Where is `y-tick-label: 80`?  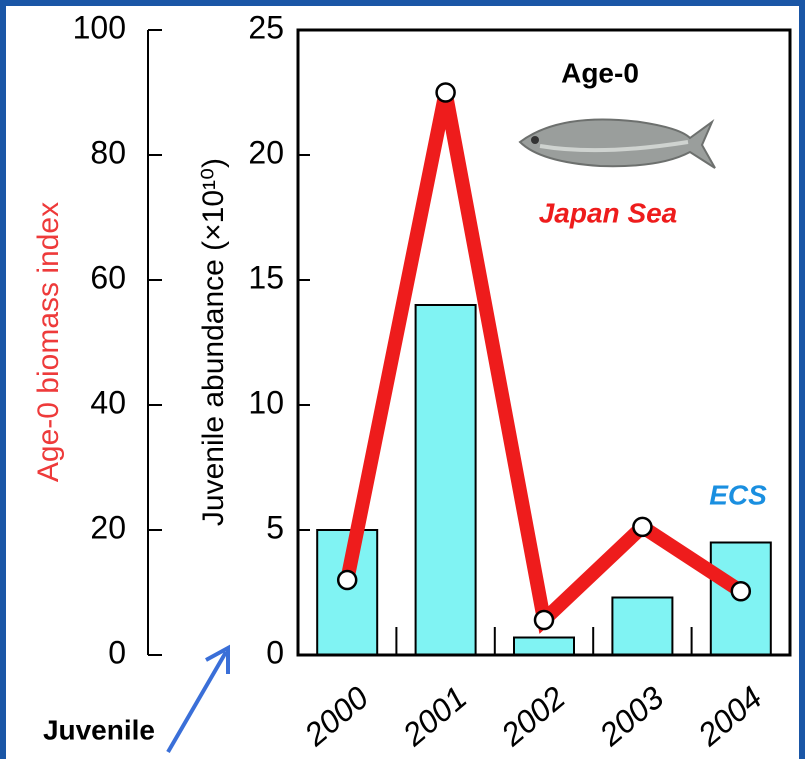
y-tick-label: 80 is located at coordinates (108, 152).